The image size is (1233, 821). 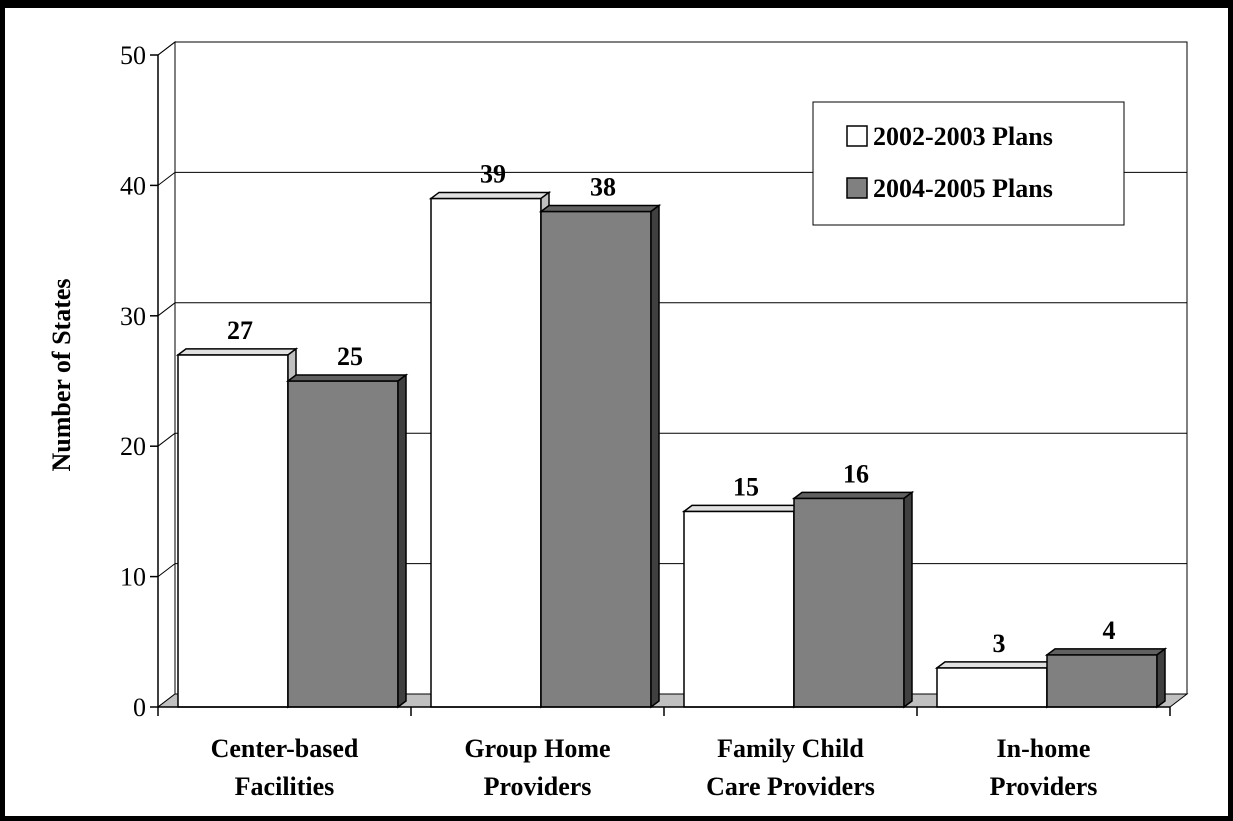 I want to click on y-tick-label: 50, so click(x=133, y=55).